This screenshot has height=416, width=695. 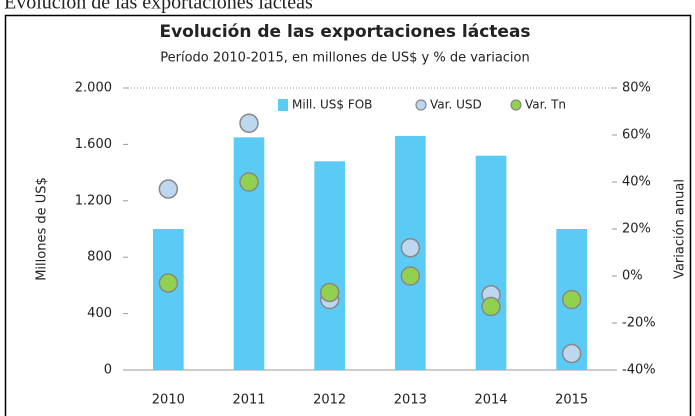 I want to click on y2-tick-label: 40%, so click(x=636, y=182).